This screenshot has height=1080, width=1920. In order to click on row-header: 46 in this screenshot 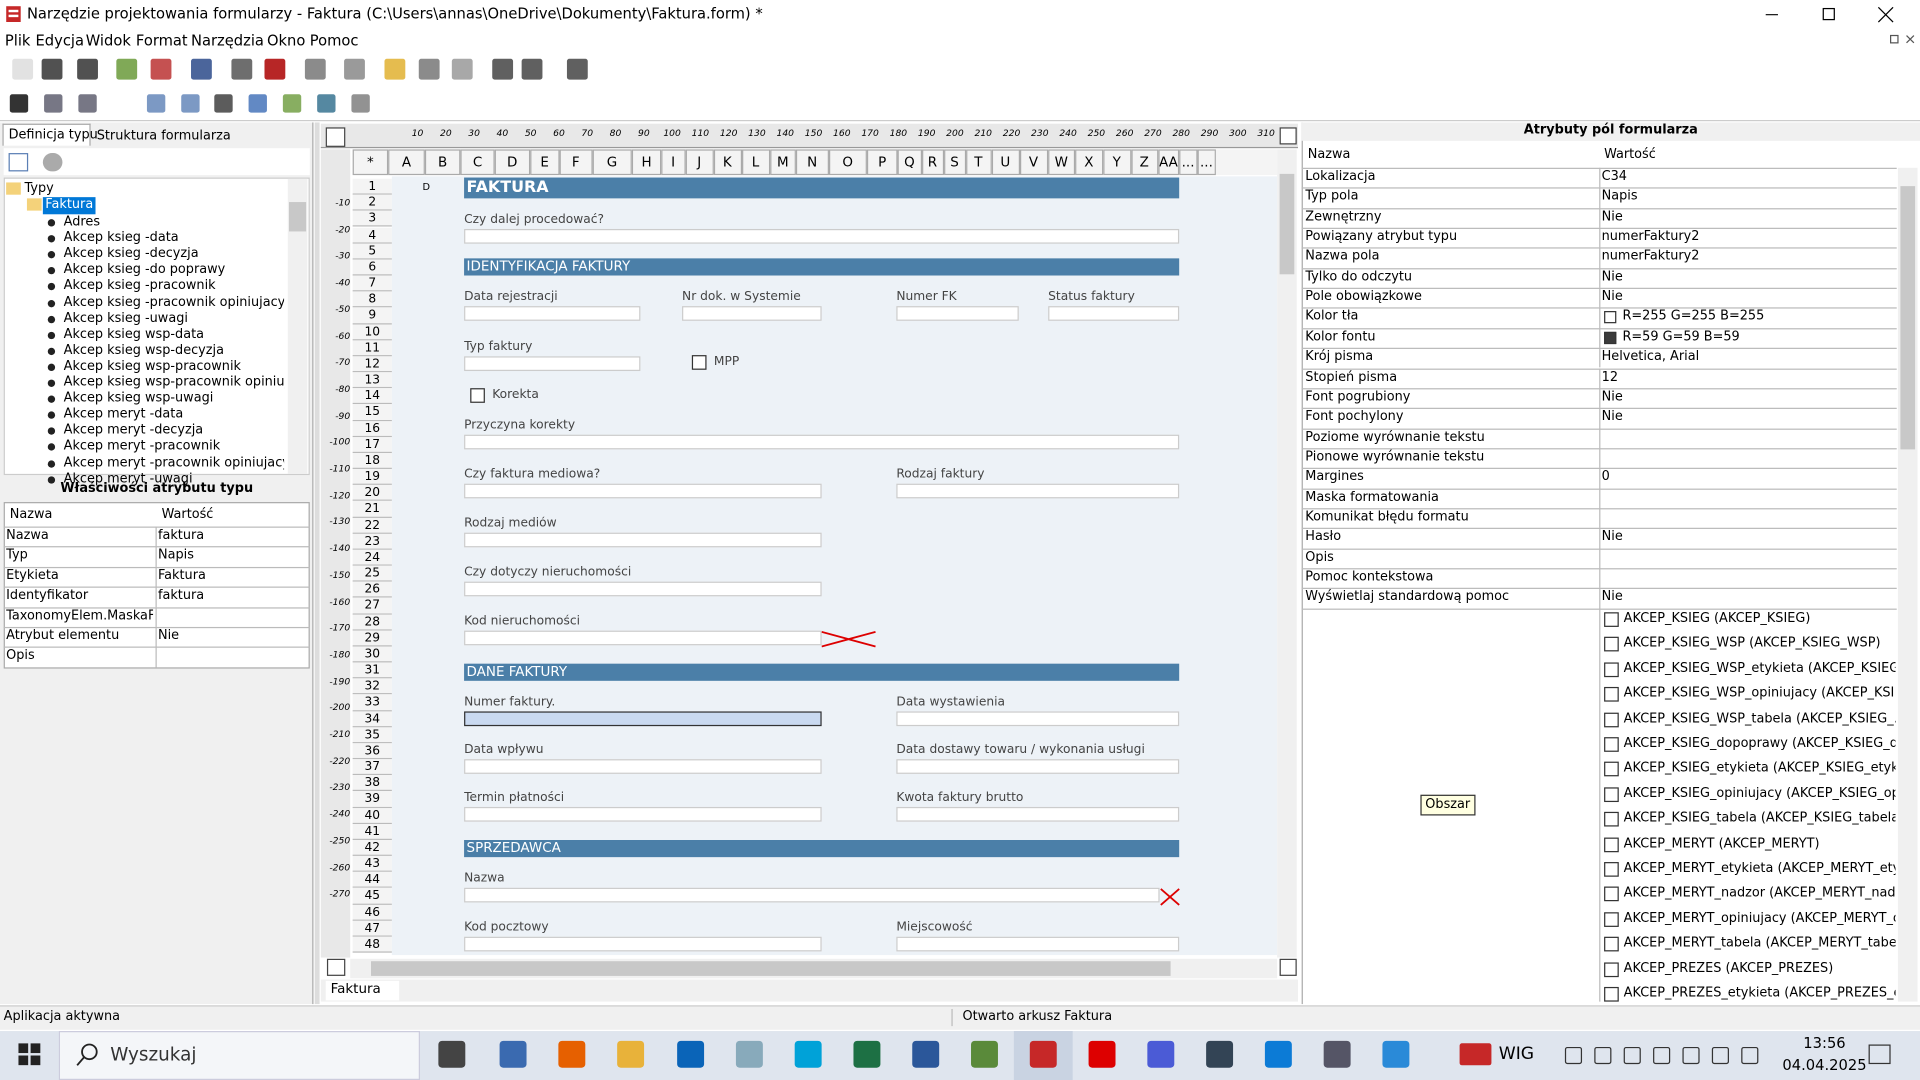, I will do `click(372, 912)`.